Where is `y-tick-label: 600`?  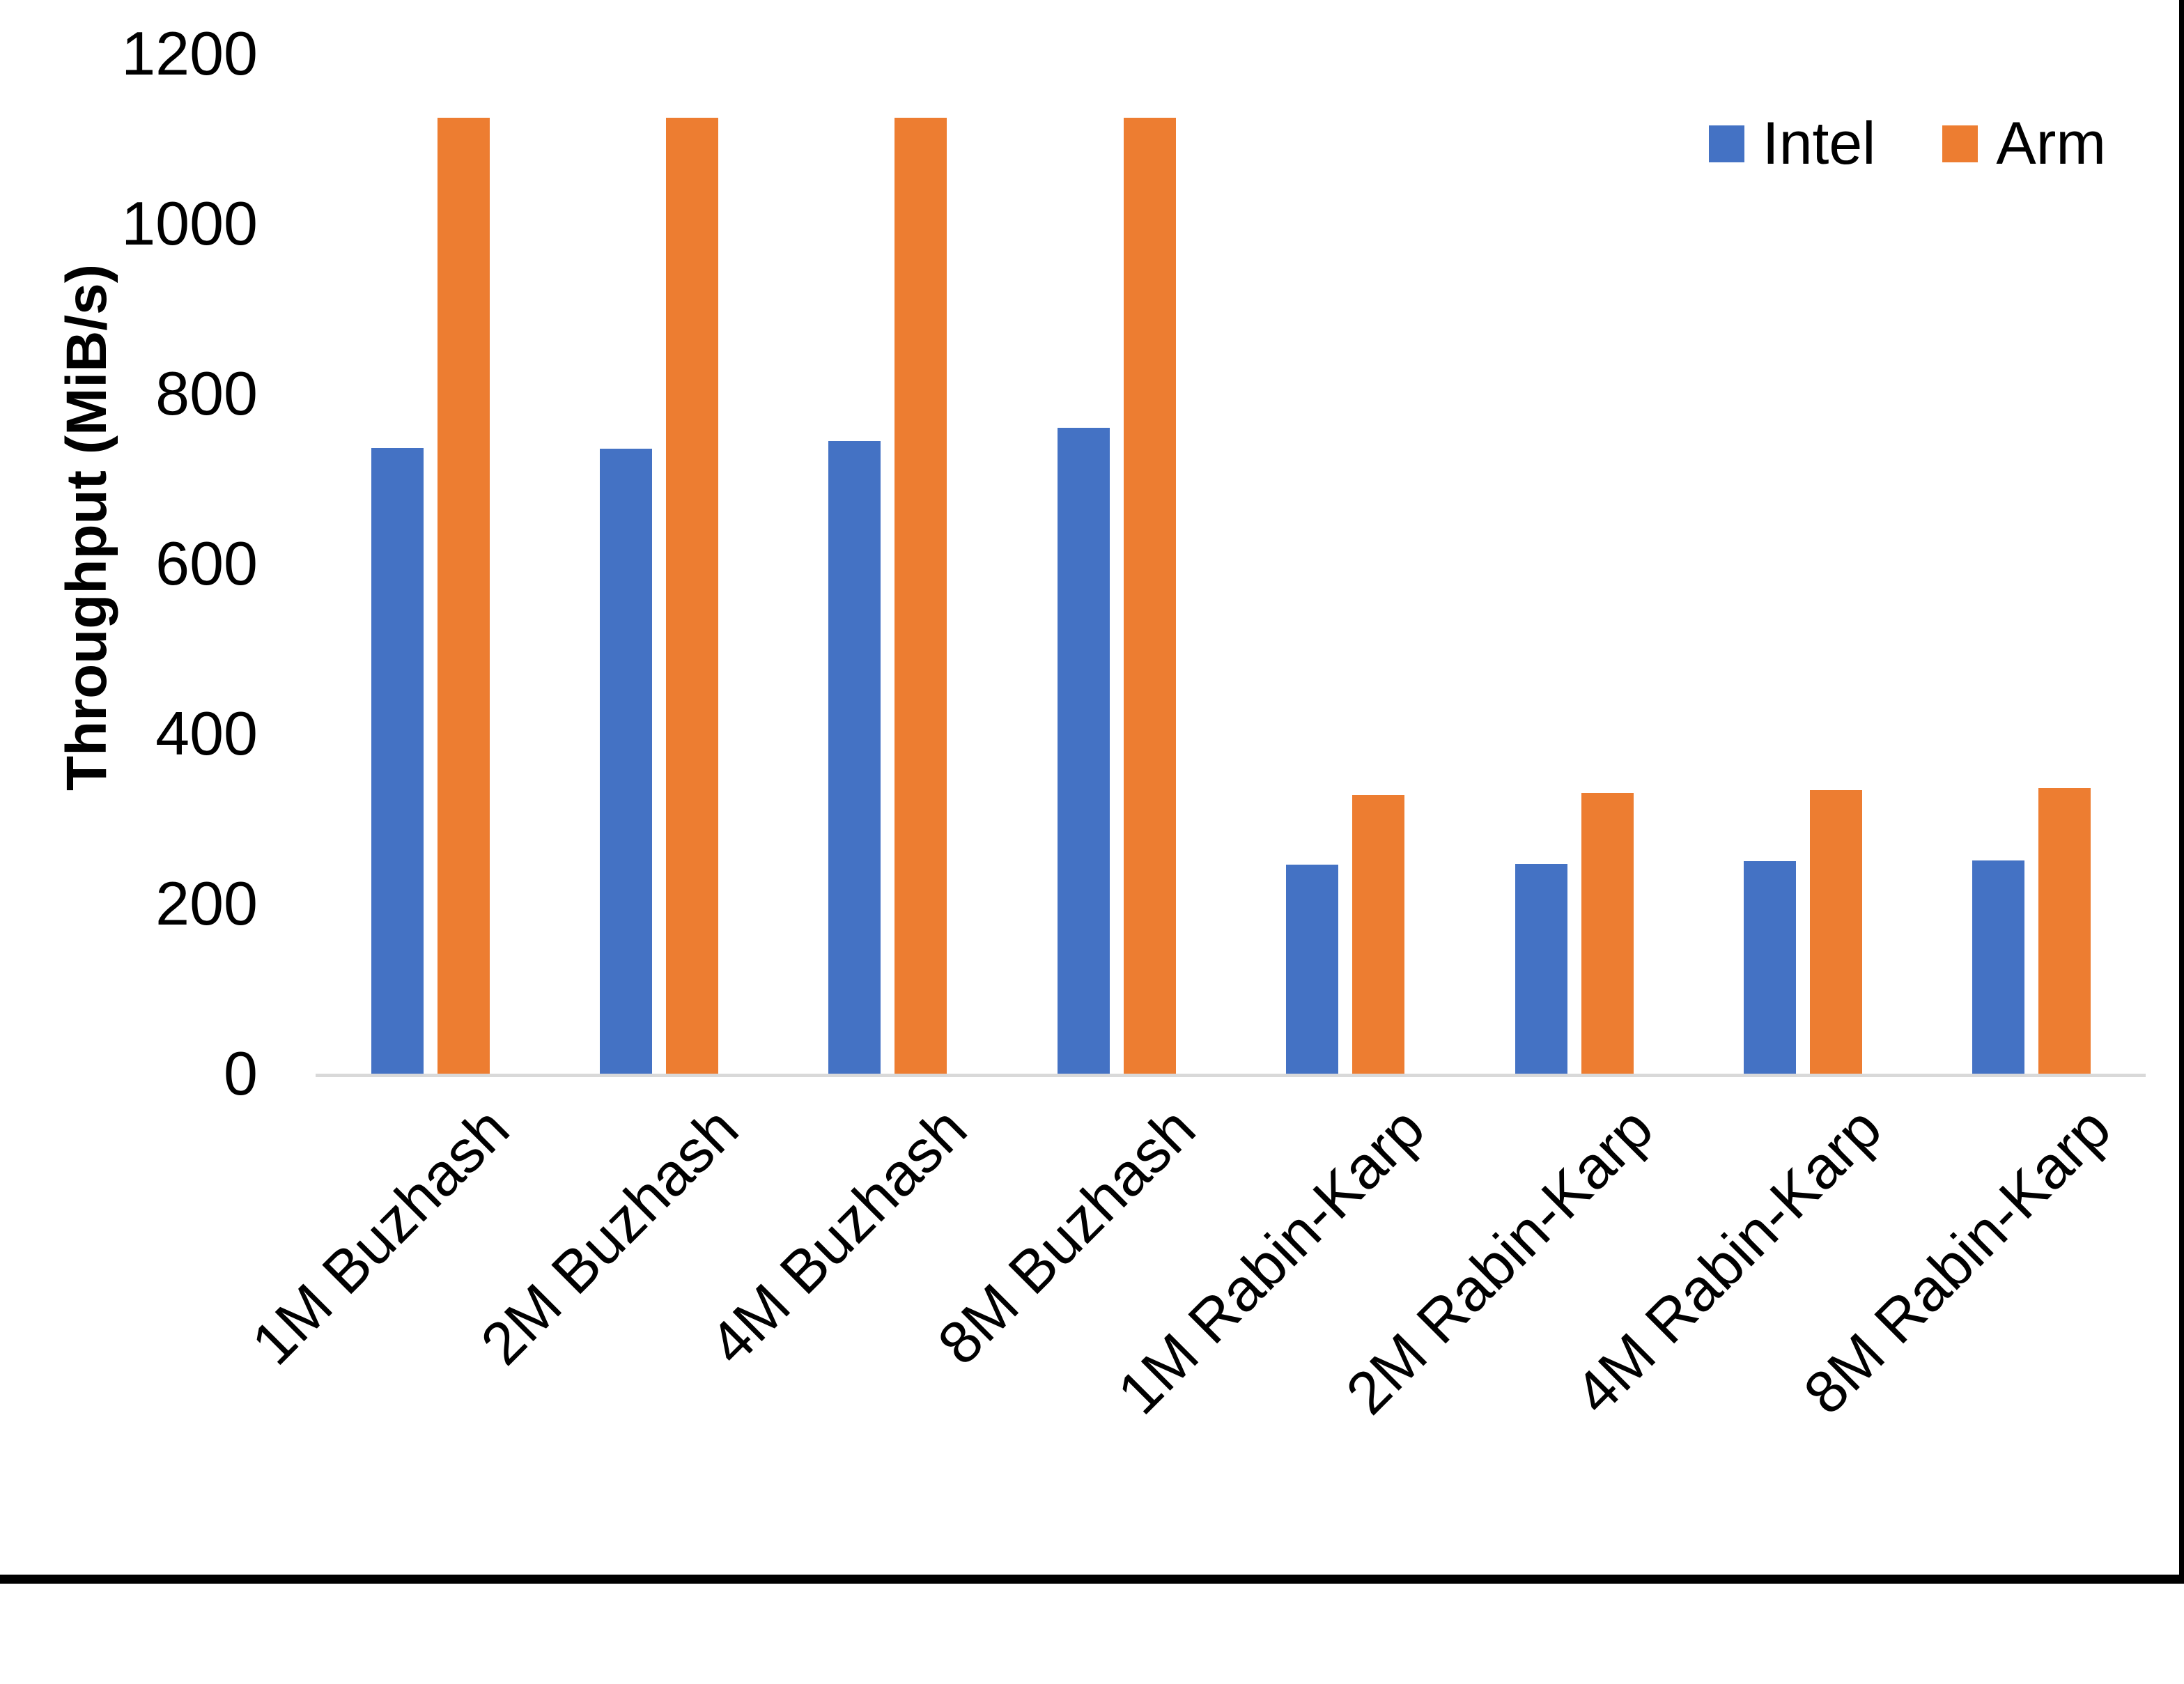 y-tick-label: 600 is located at coordinates (206, 563).